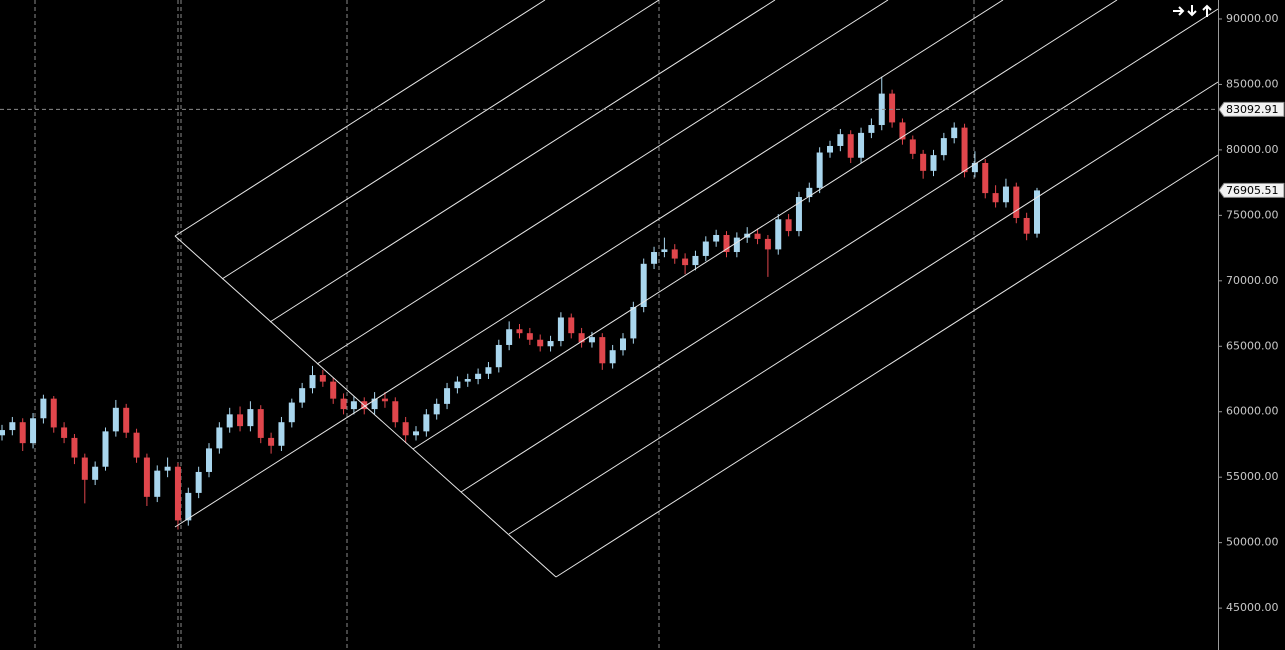  Describe the element at coordinates (1207, 10) in the screenshot. I see `scroll-up-button` at that location.